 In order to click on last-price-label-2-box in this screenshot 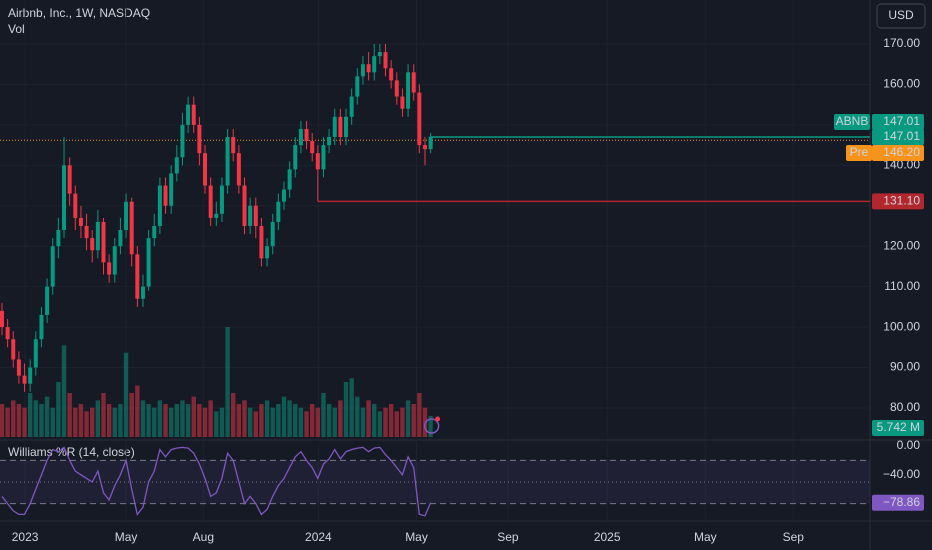, I will do `click(898, 136)`.